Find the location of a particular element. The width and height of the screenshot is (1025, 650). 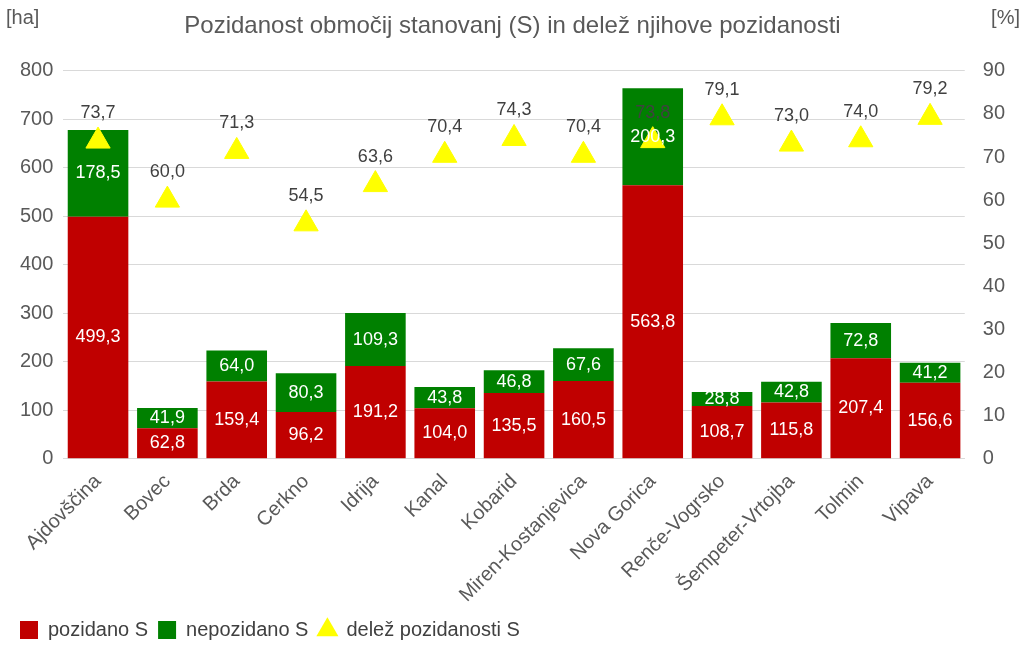

data-label: 499,3 is located at coordinates (98, 336).